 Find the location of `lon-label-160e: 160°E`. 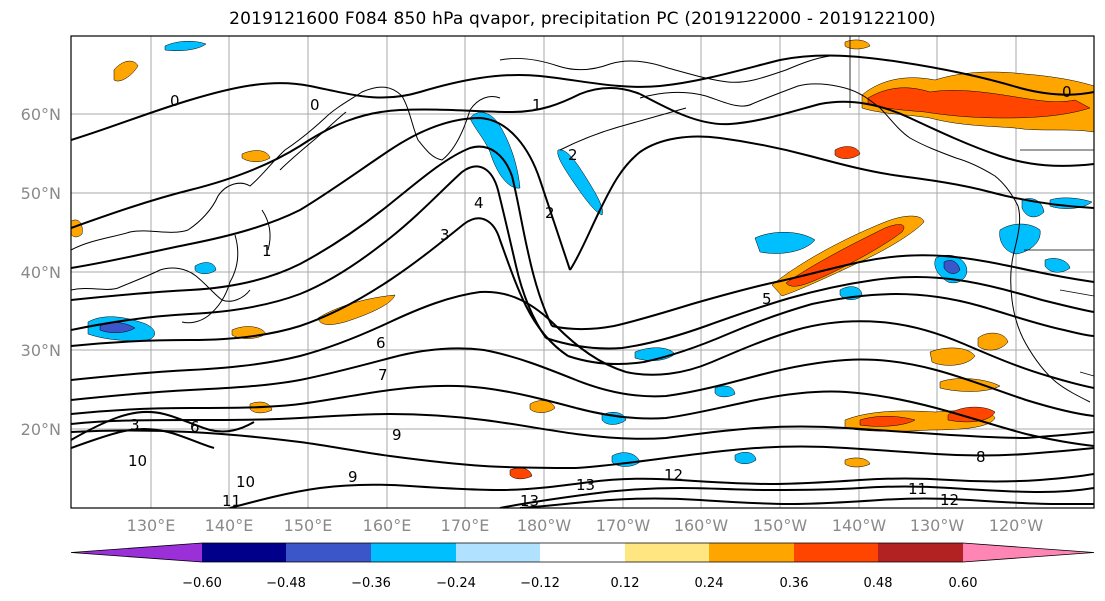

lon-label-160e: 160°E is located at coordinates (387, 525).